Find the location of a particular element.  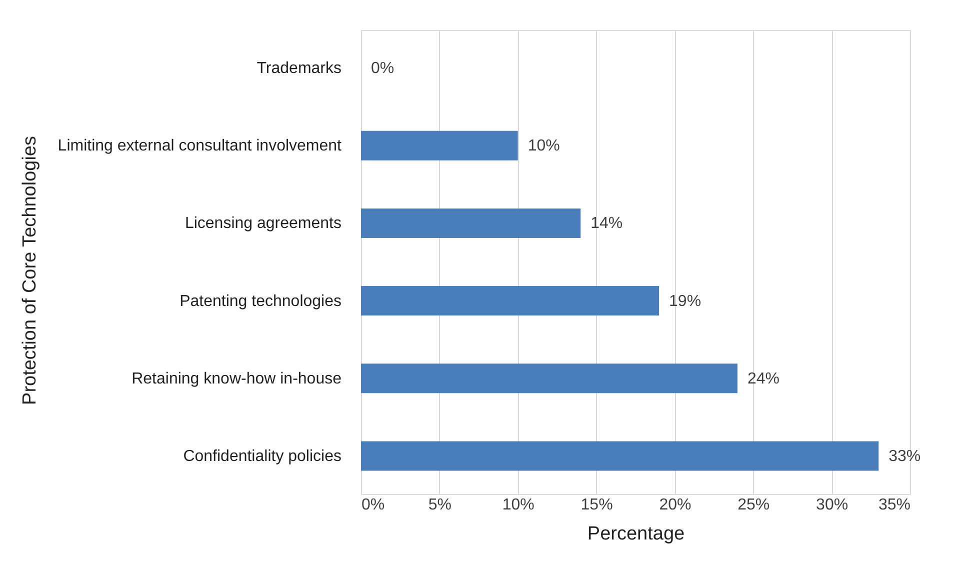

x-tick-label: 25% is located at coordinates (754, 505).